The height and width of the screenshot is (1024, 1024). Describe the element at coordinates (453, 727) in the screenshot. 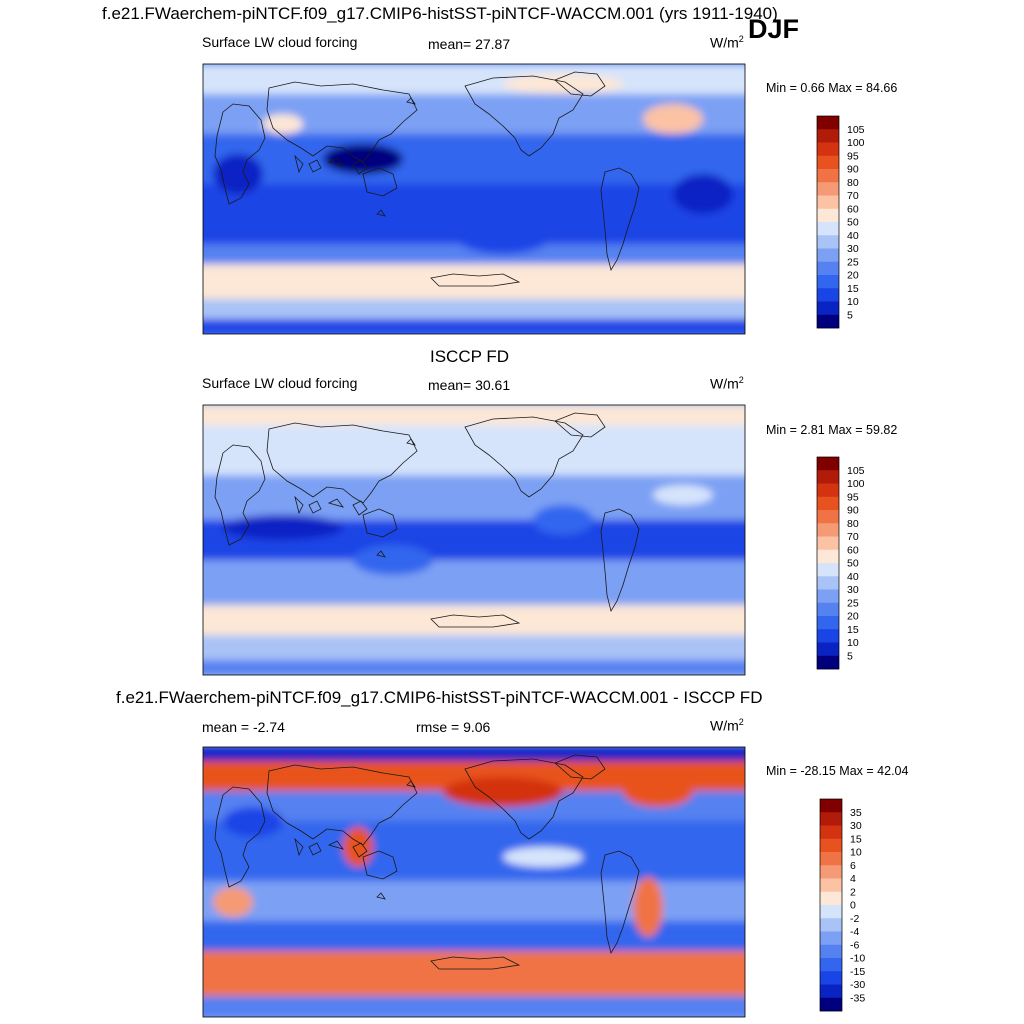

I see `panel3-rmse-label: rmse = 9.06` at that location.